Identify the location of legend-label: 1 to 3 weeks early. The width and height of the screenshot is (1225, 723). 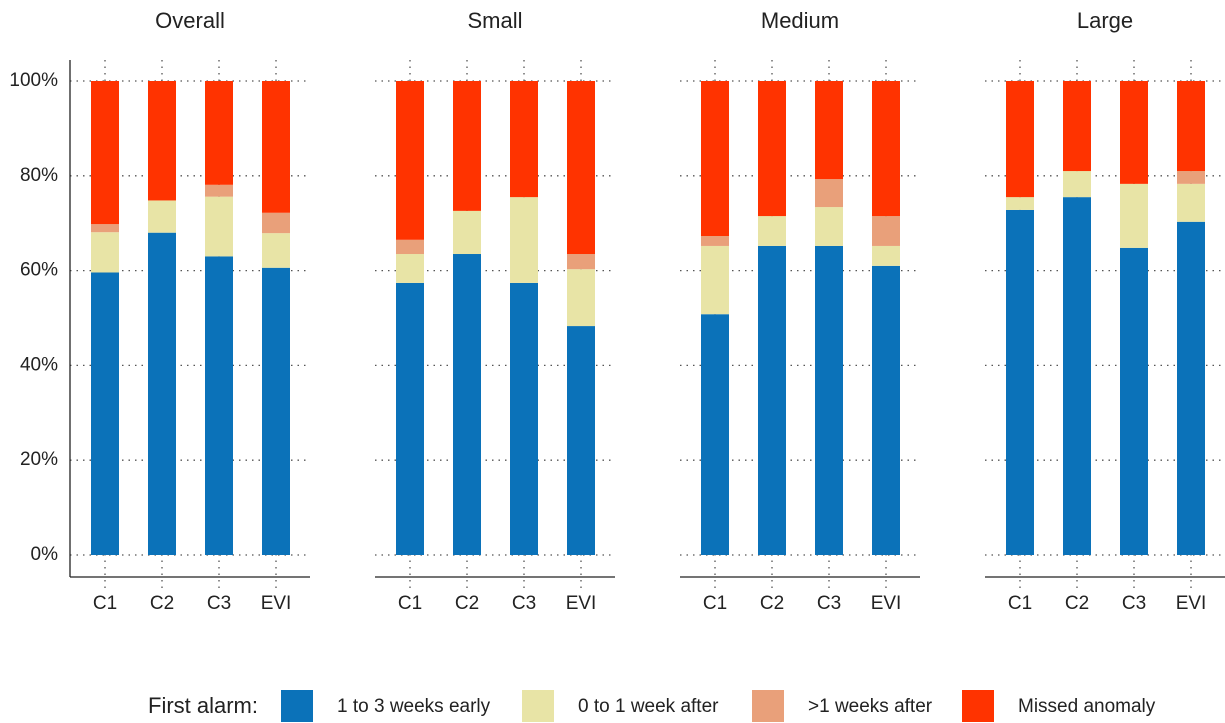
(414, 706).